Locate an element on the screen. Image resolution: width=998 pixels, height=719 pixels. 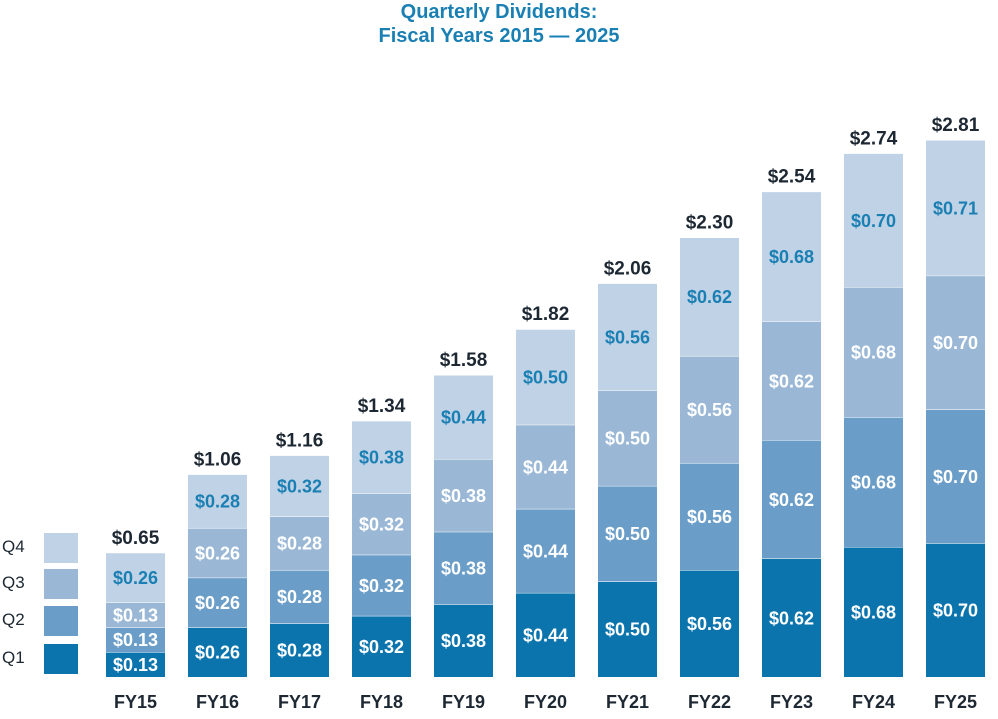
bar-fy22-q4 is located at coordinates (709, 296).